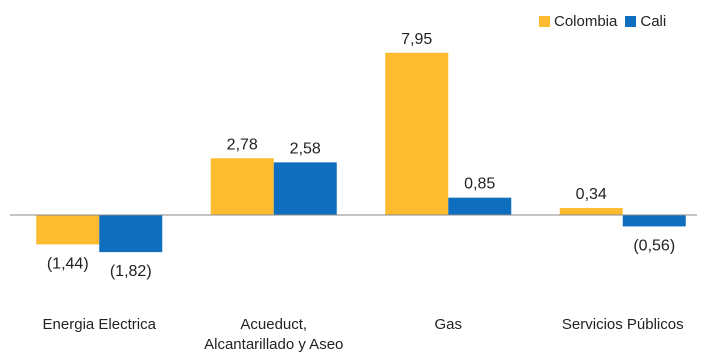  I want to click on category-label-0: Energia Electrica, so click(100, 324).